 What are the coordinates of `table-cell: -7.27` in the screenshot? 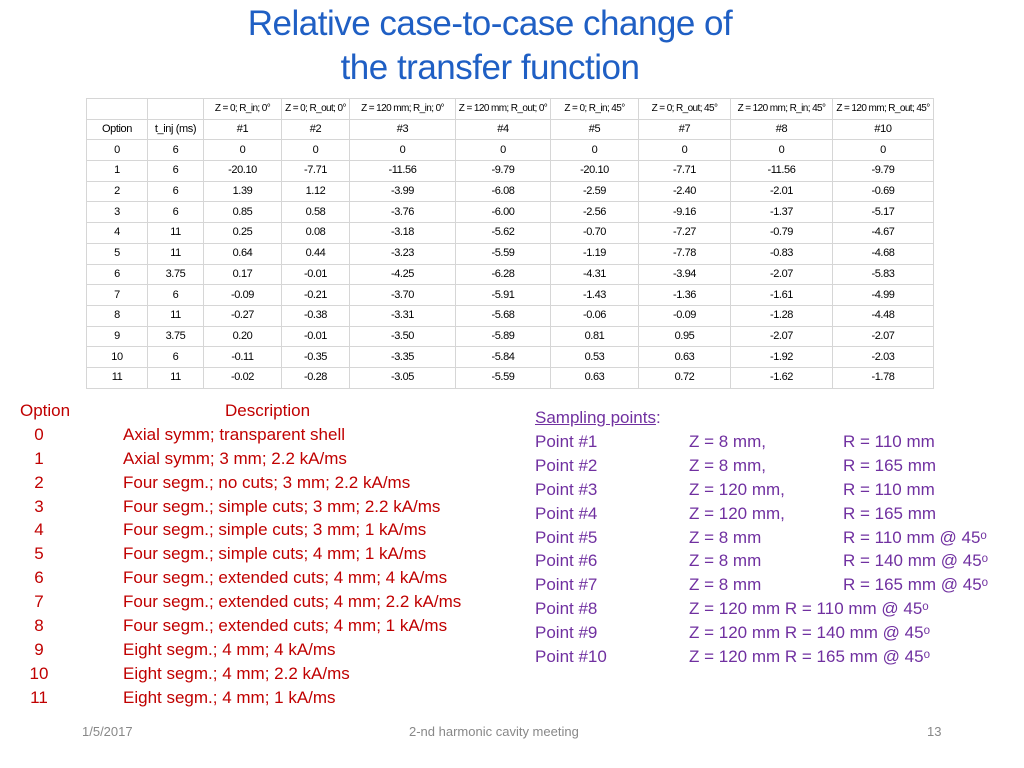 It's located at (684, 233).